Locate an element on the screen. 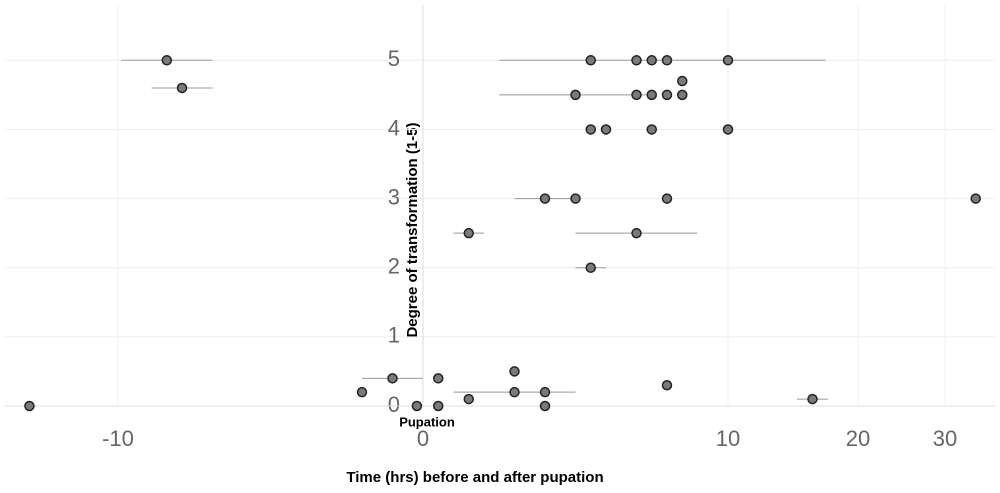 The width and height of the screenshot is (1000, 493). y-axis-title: Degree of transformation (1-5) is located at coordinates (412, 229).